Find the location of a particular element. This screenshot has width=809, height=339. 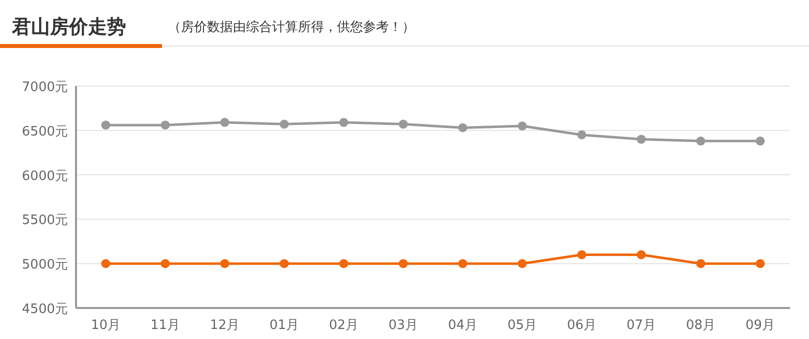

y-tick-label: 6500元 is located at coordinates (45, 132).